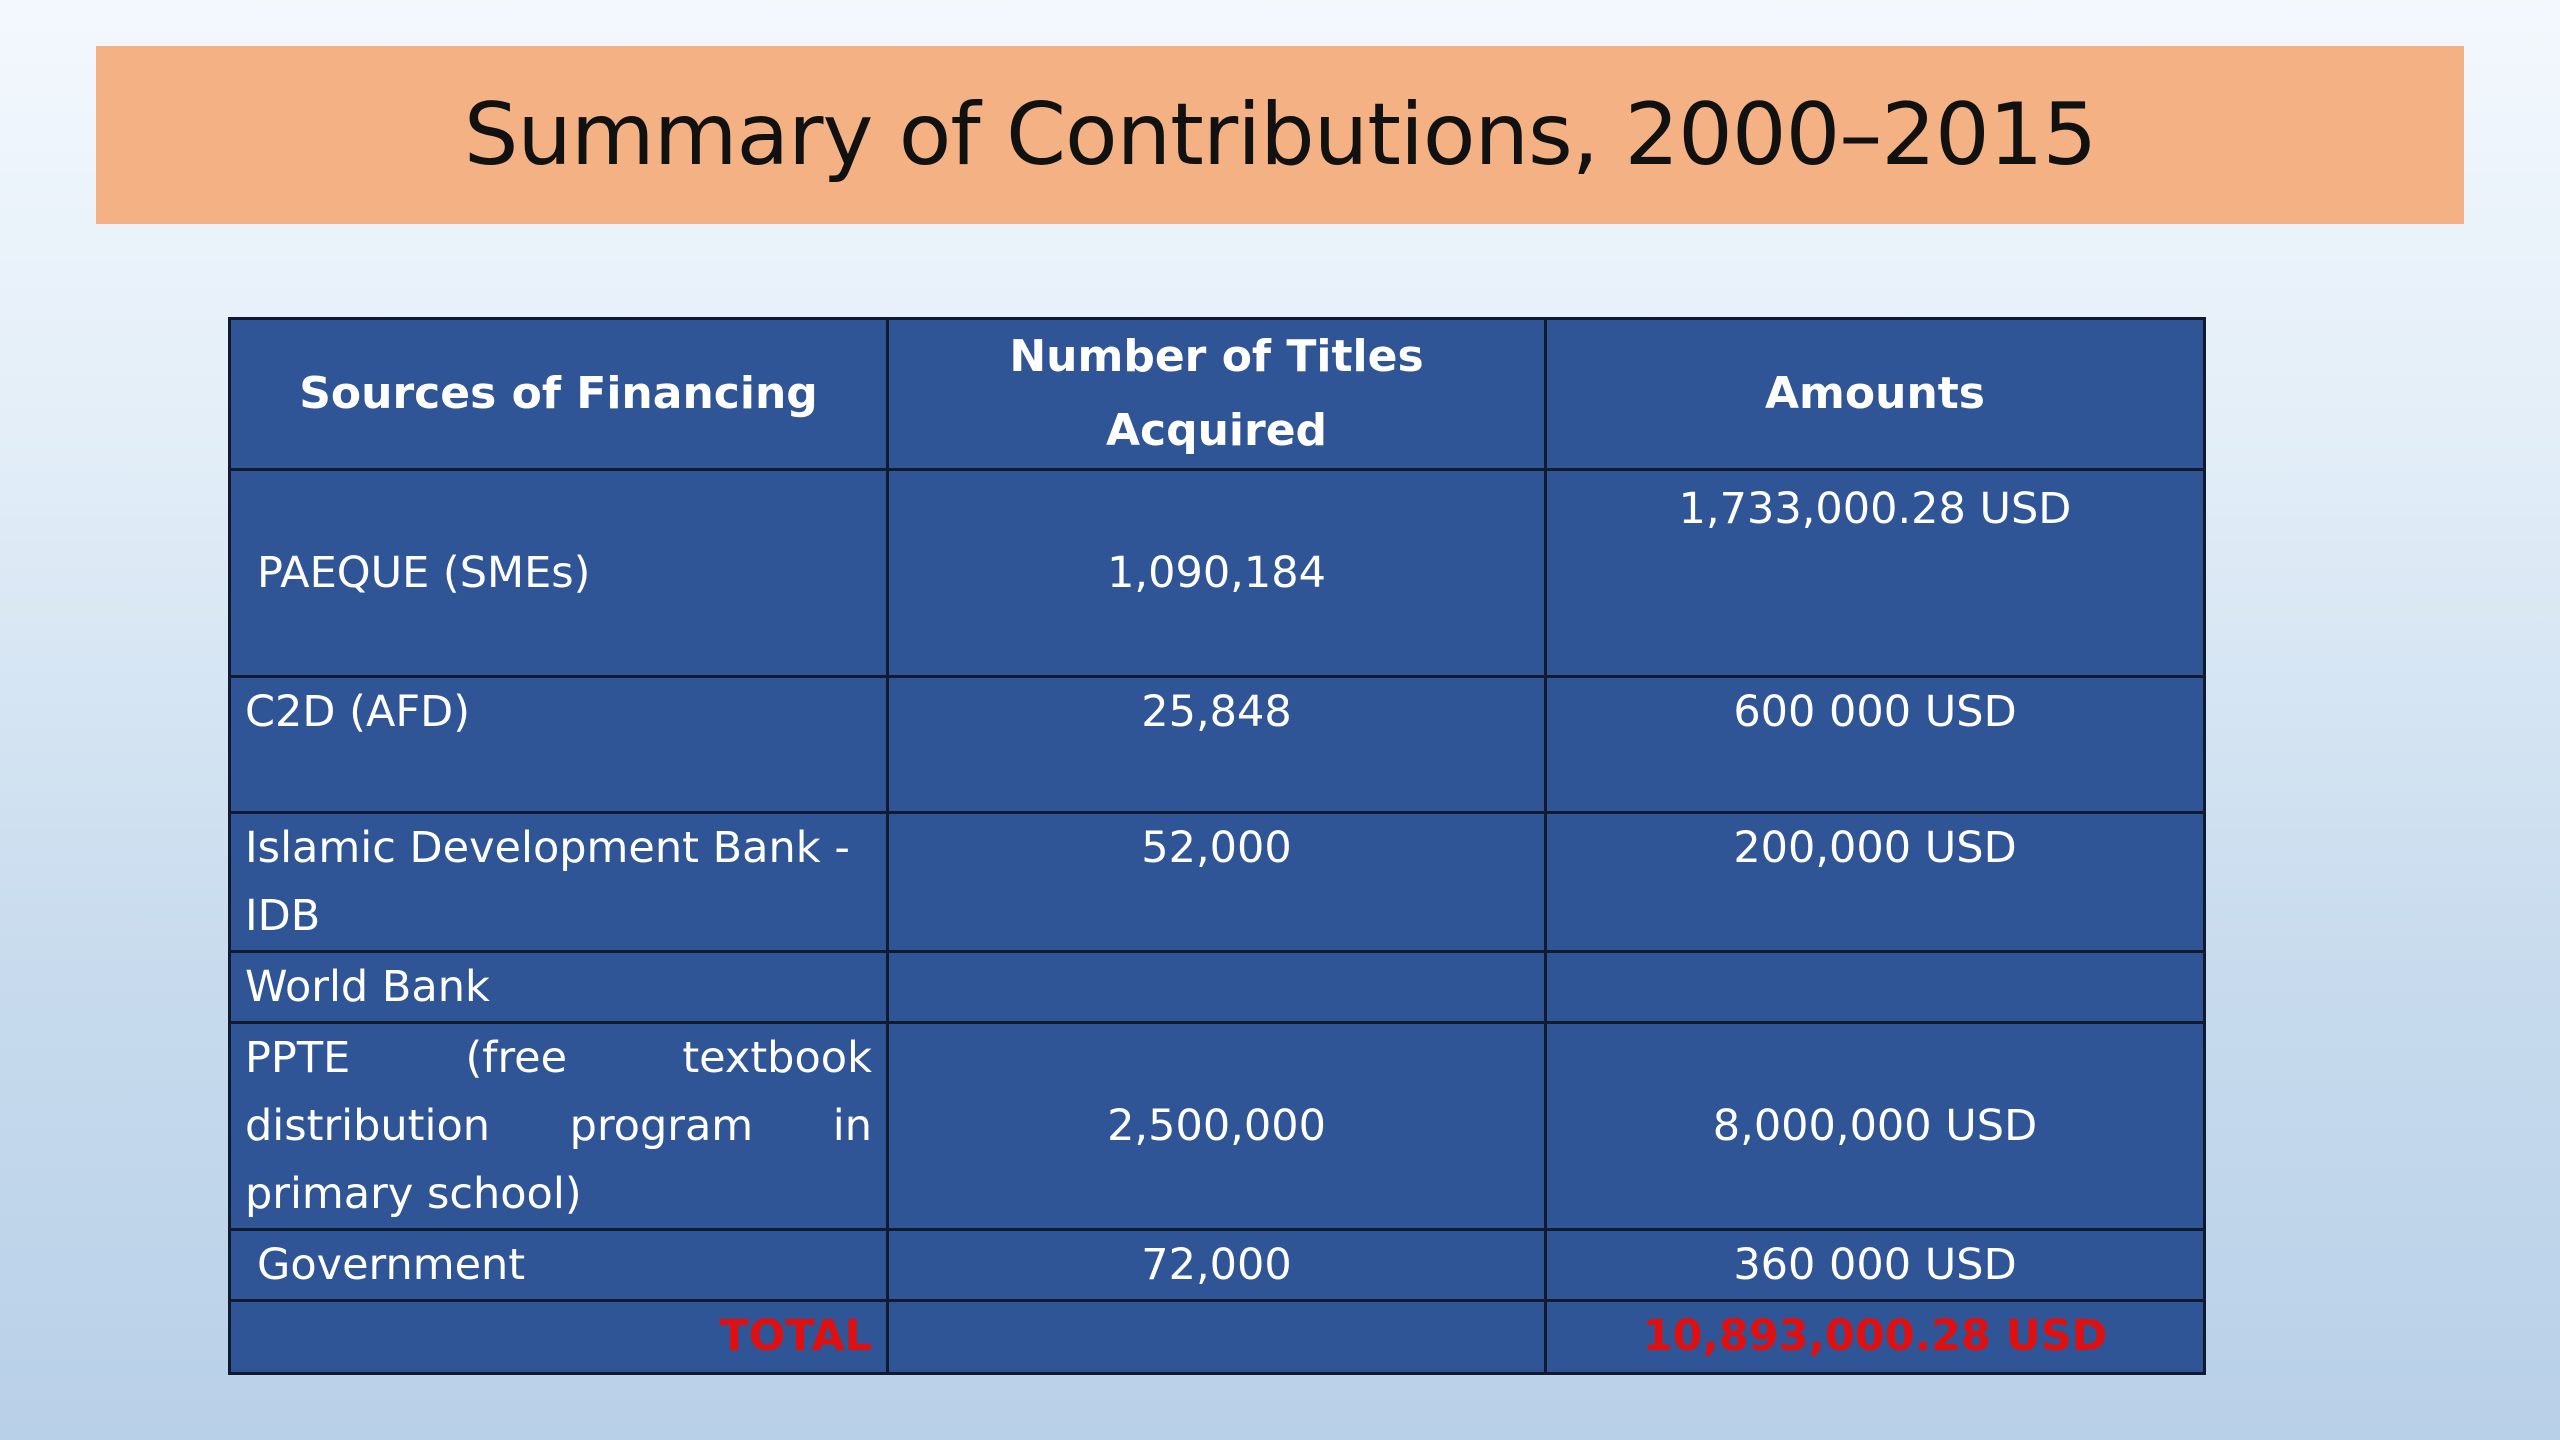  What do you see at coordinates (558, 882) in the screenshot?
I see `cell-source: Islamic Development Bank - IDB` at bounding box center [558, 882].